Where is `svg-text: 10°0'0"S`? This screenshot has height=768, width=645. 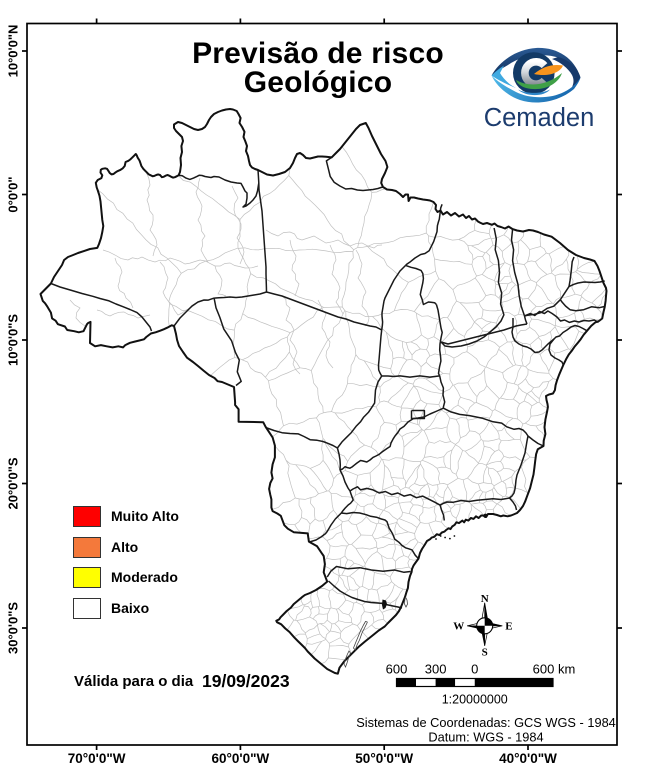
svg-text: 10°0'0"S is located at coordinates (13, 340).